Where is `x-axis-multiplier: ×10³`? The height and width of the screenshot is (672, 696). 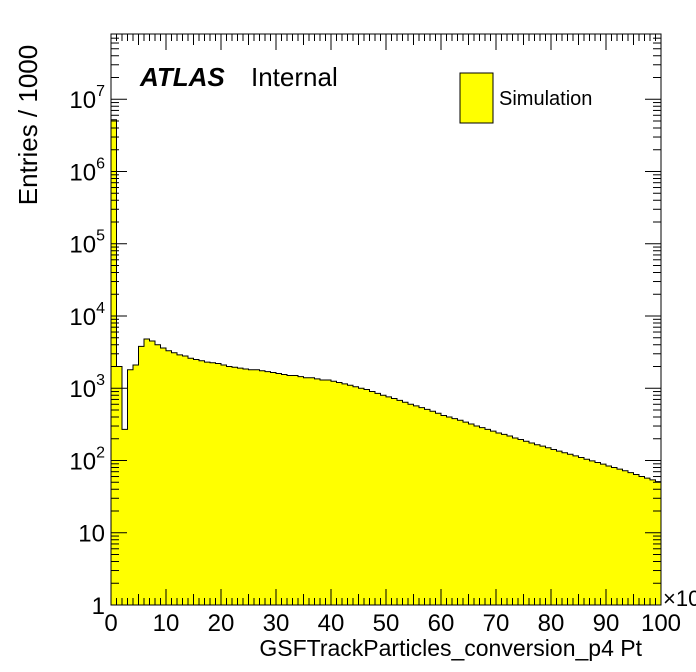
x-axis-multiplier: ×10³ is located at coordinates (679, 598).